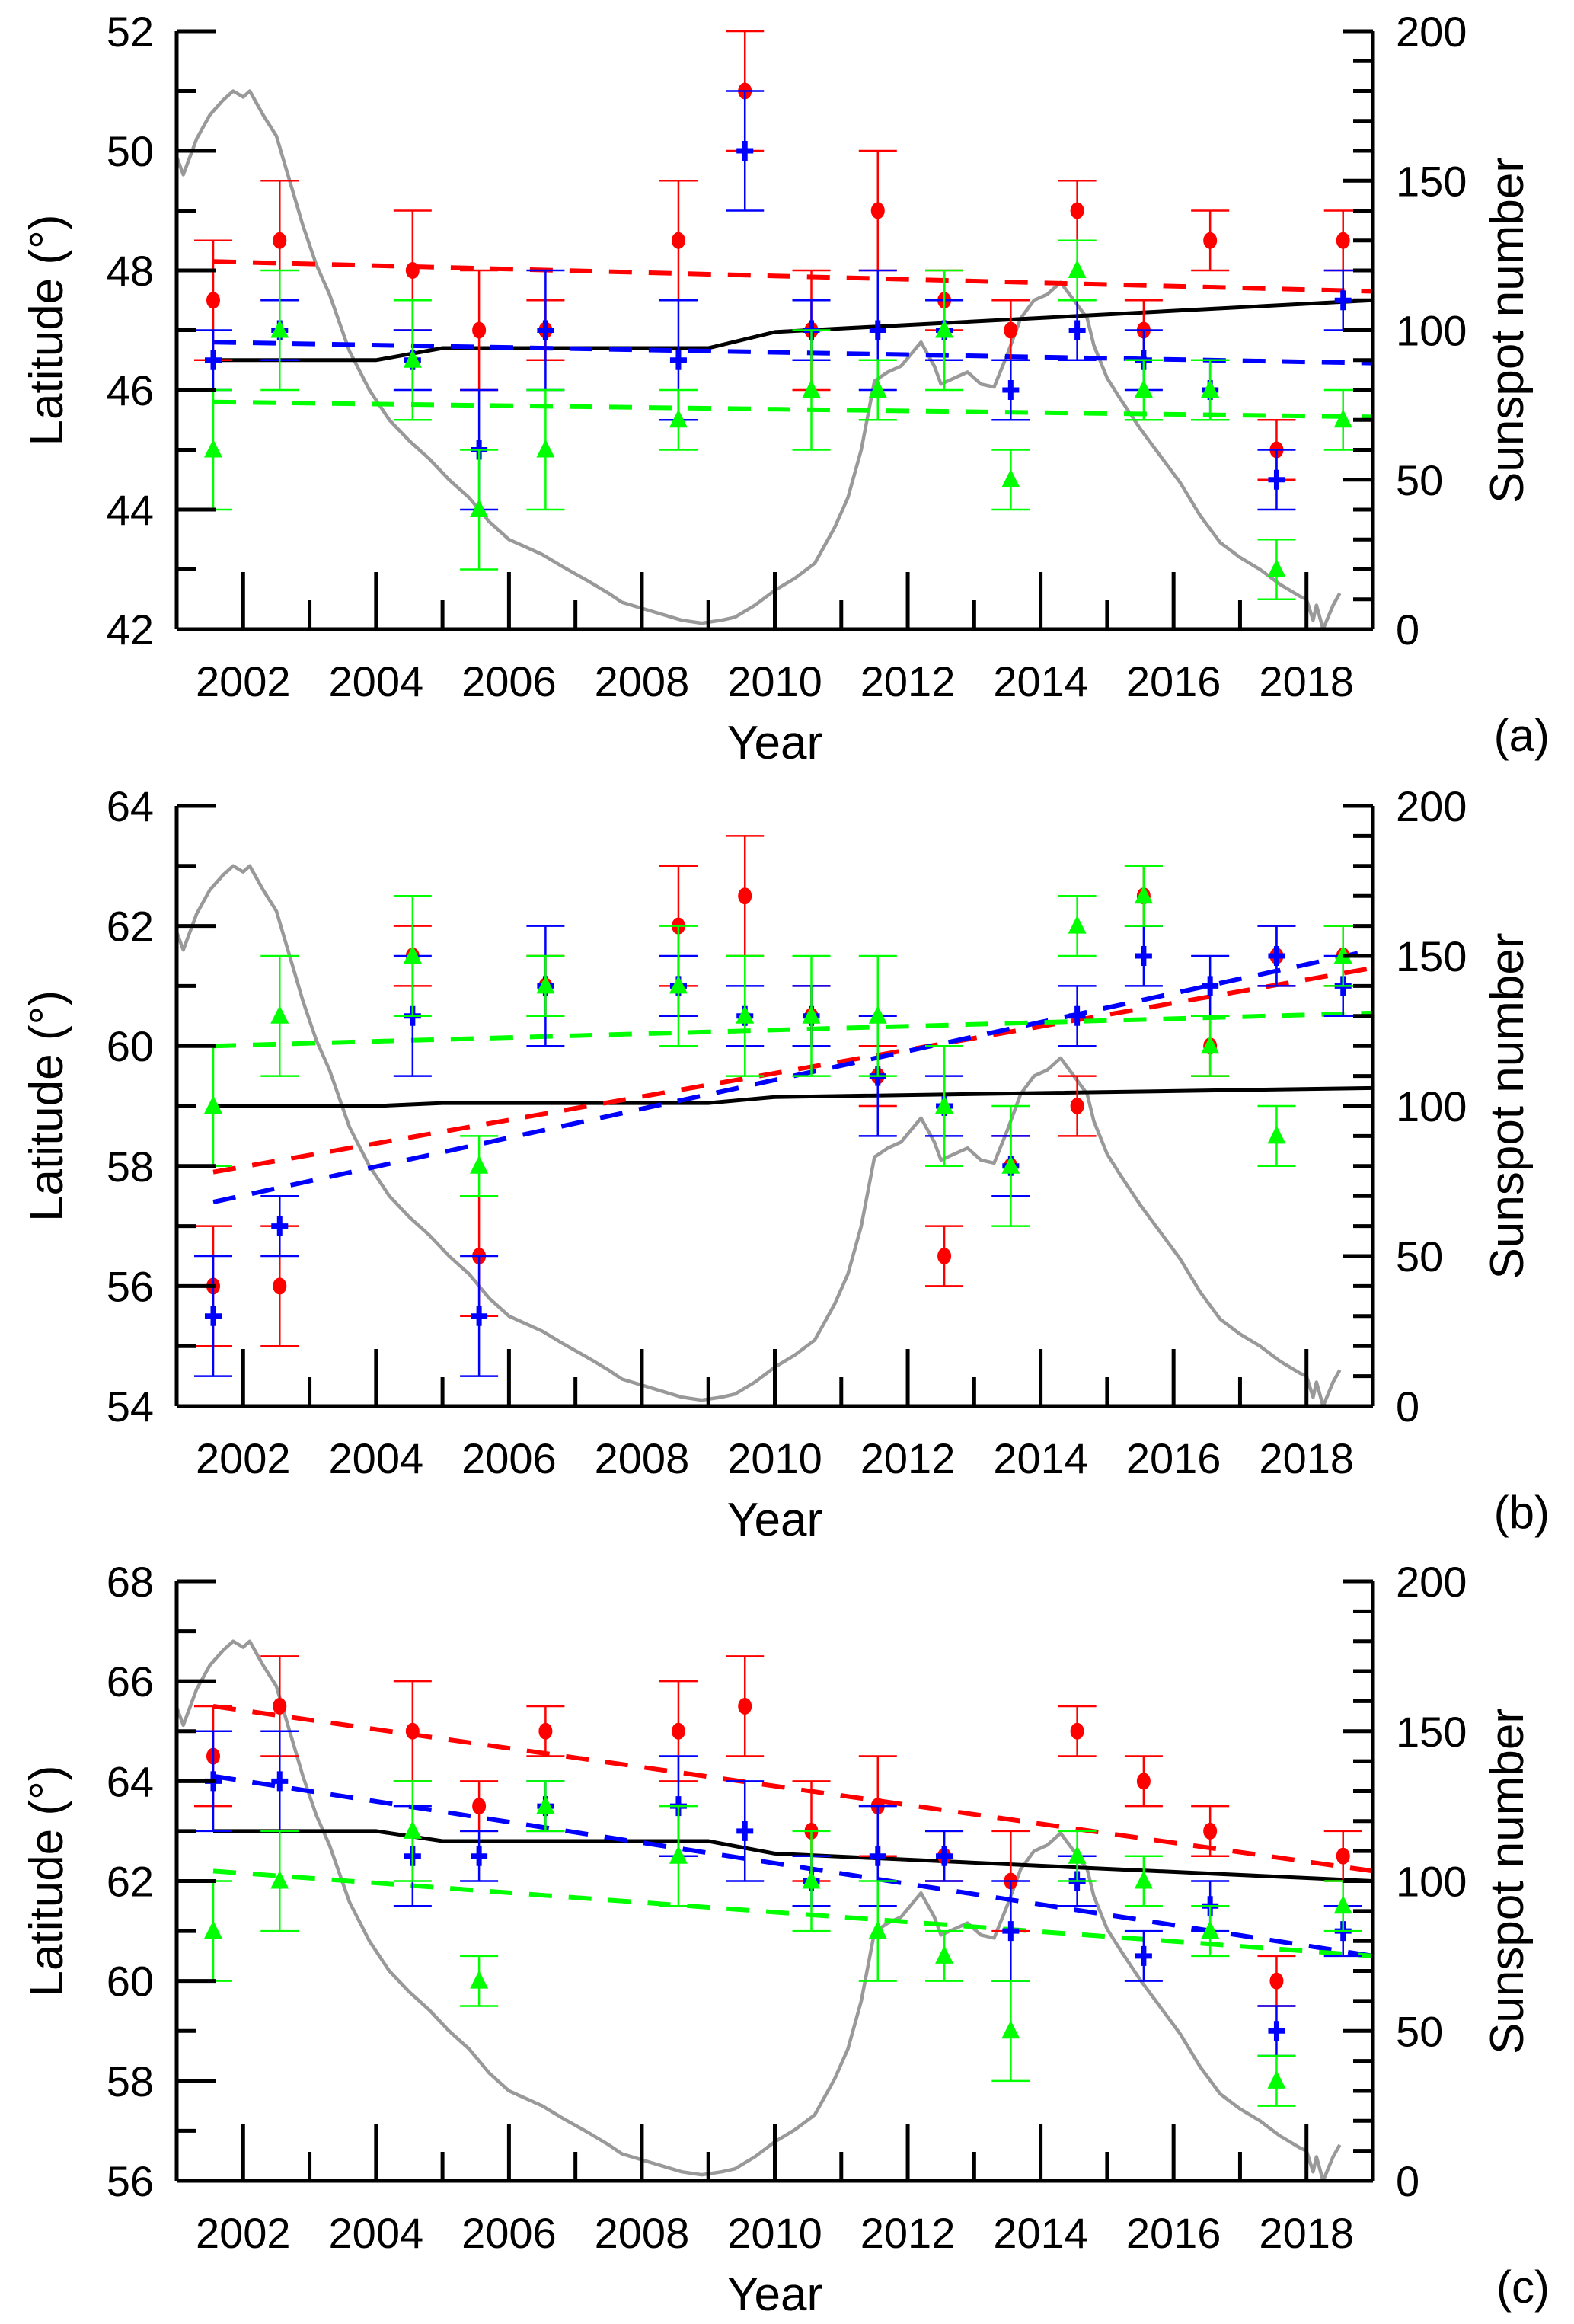  What do you see at coordinates (130, 927) in the screenshot?
I see `y-tick-label: 62` at bounding box center [130, 927].